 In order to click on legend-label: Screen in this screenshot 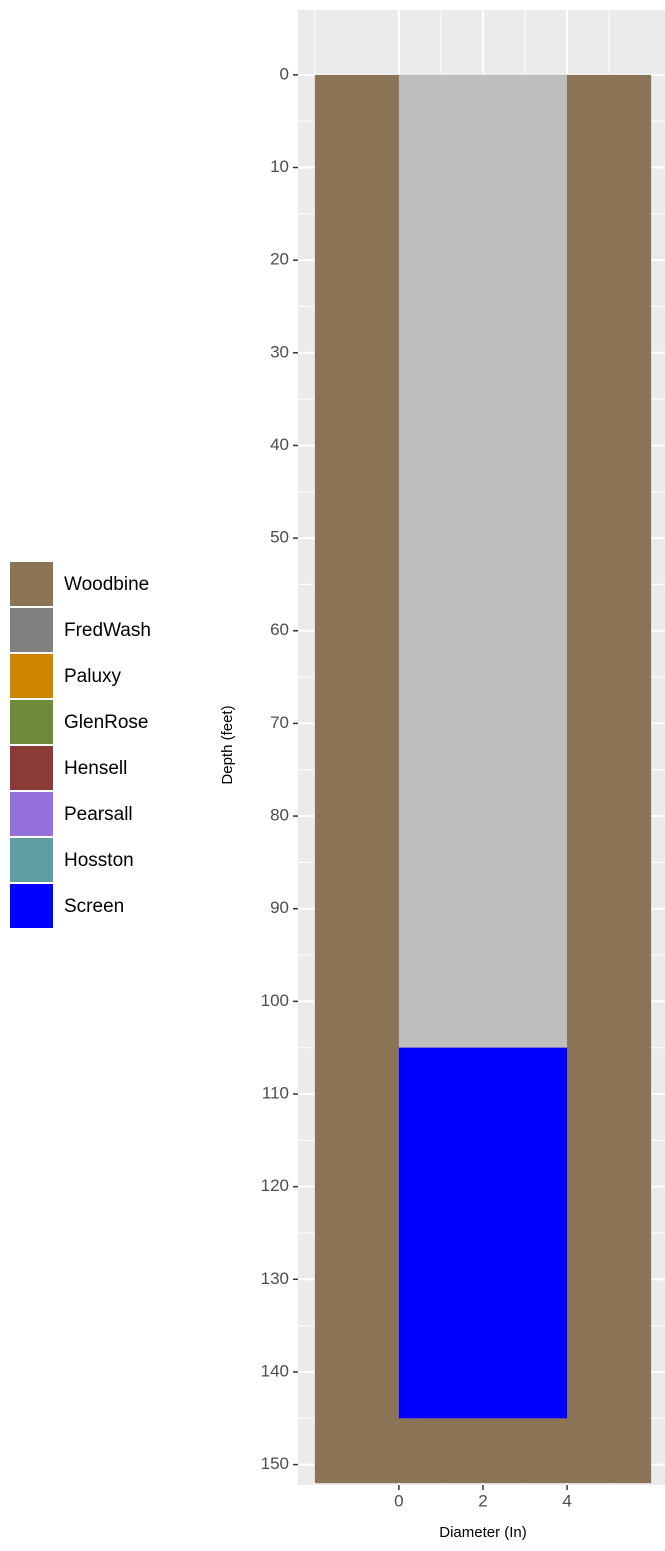, I will do `click(94, 906)`.